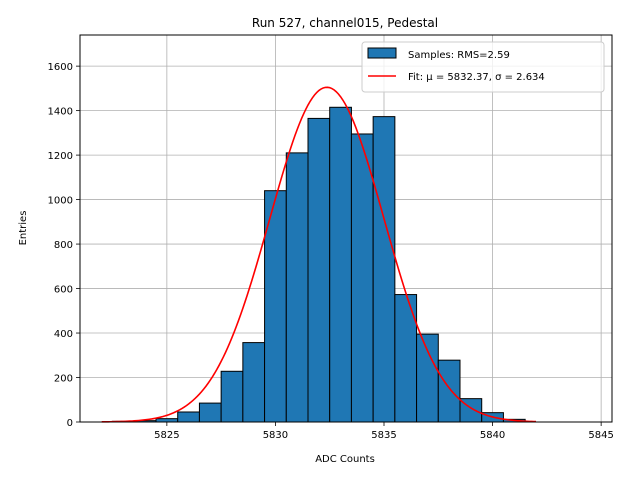 The image size is (640, 480). I want to click on x-tick-label: 5840, so click(492, 435).